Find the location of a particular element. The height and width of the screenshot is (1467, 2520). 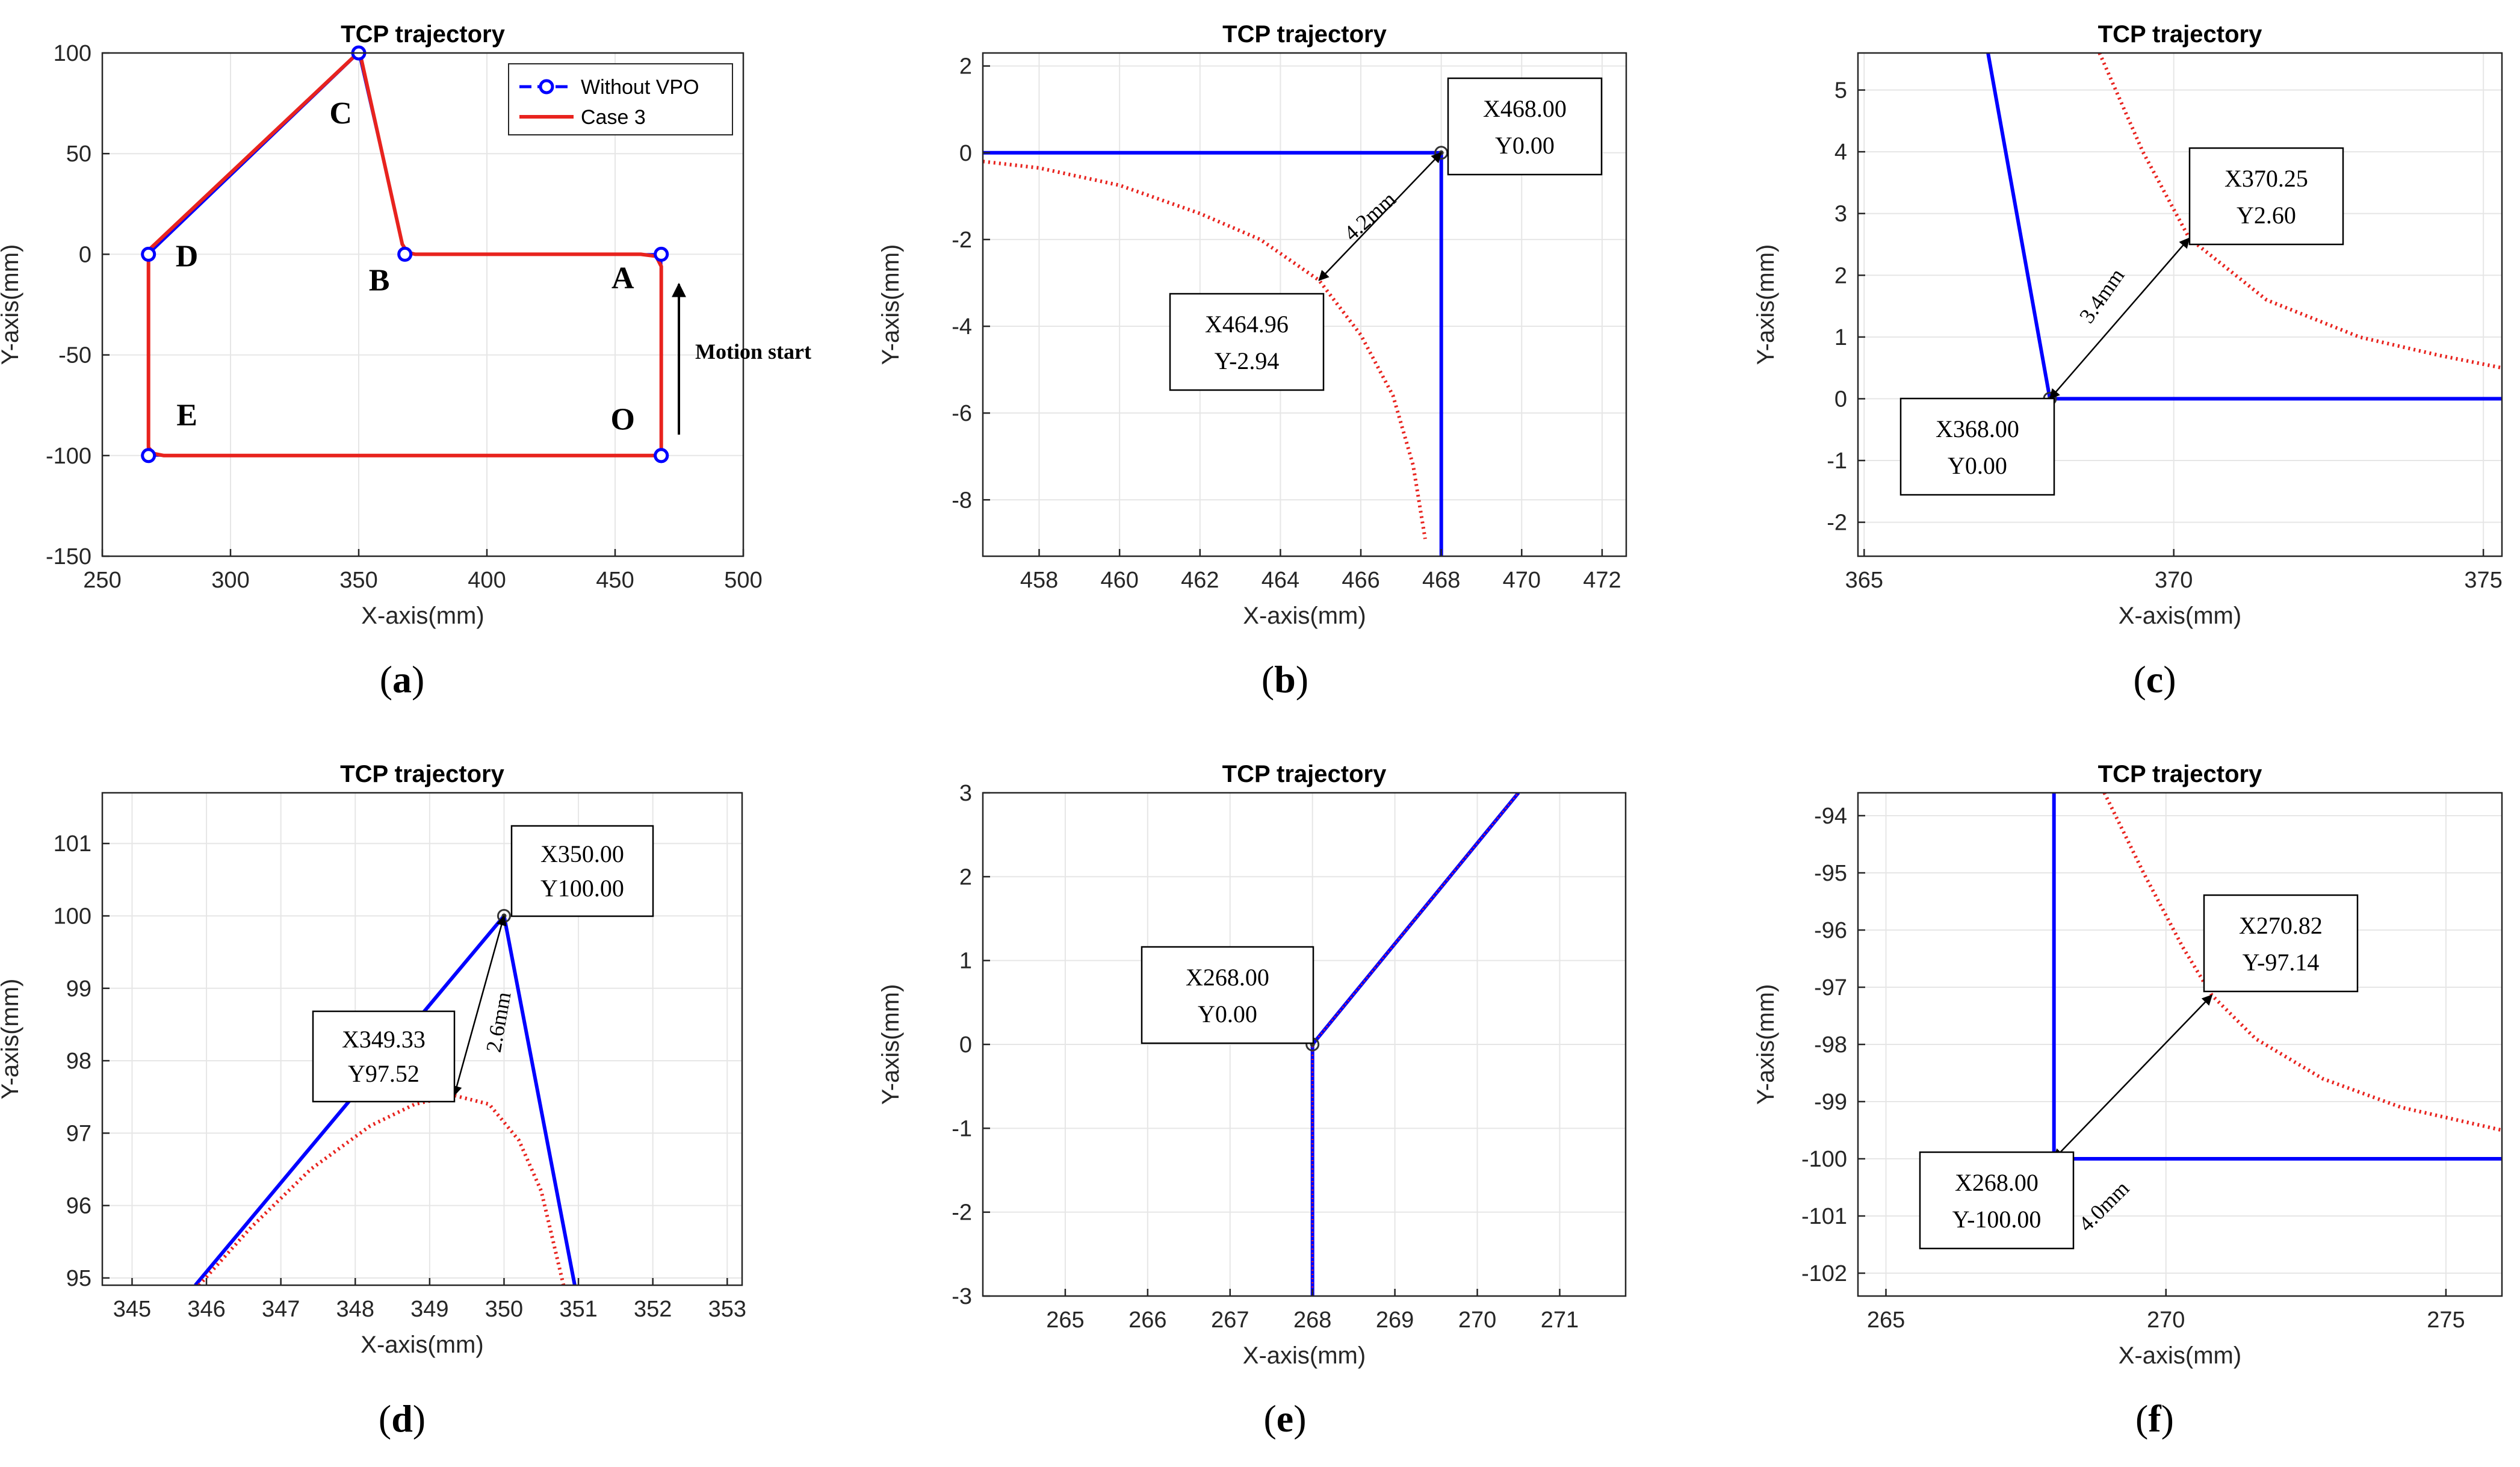

x-tick-label: 350 is located at coordinates (358, 580).